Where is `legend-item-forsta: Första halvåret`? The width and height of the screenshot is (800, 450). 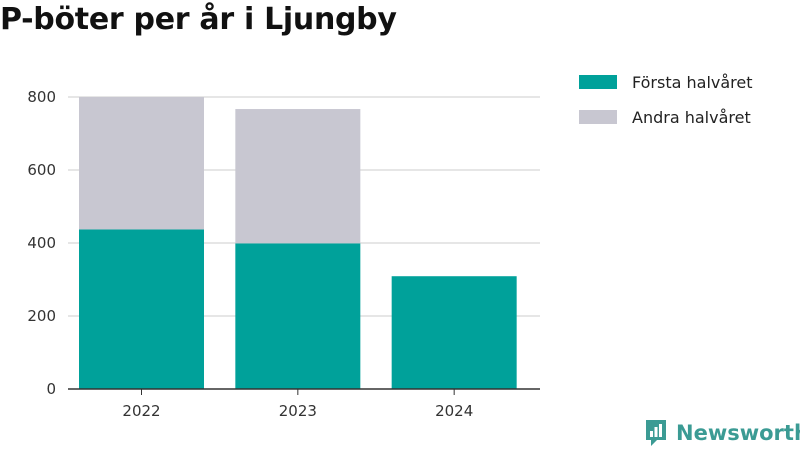
legend-item-forsta: Första halvåret is located at coordinates (666, 82).